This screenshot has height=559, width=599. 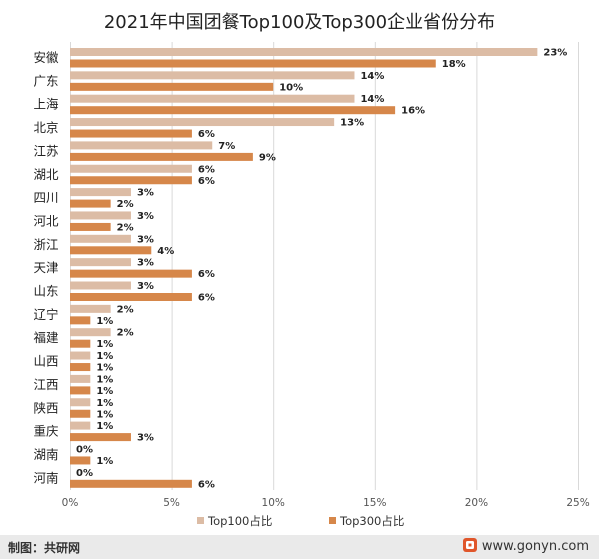 What do you see at coordinates (273, 503) in the screenshot?
I see `x-tick-label: 10%` at bounding box center [273, 503].